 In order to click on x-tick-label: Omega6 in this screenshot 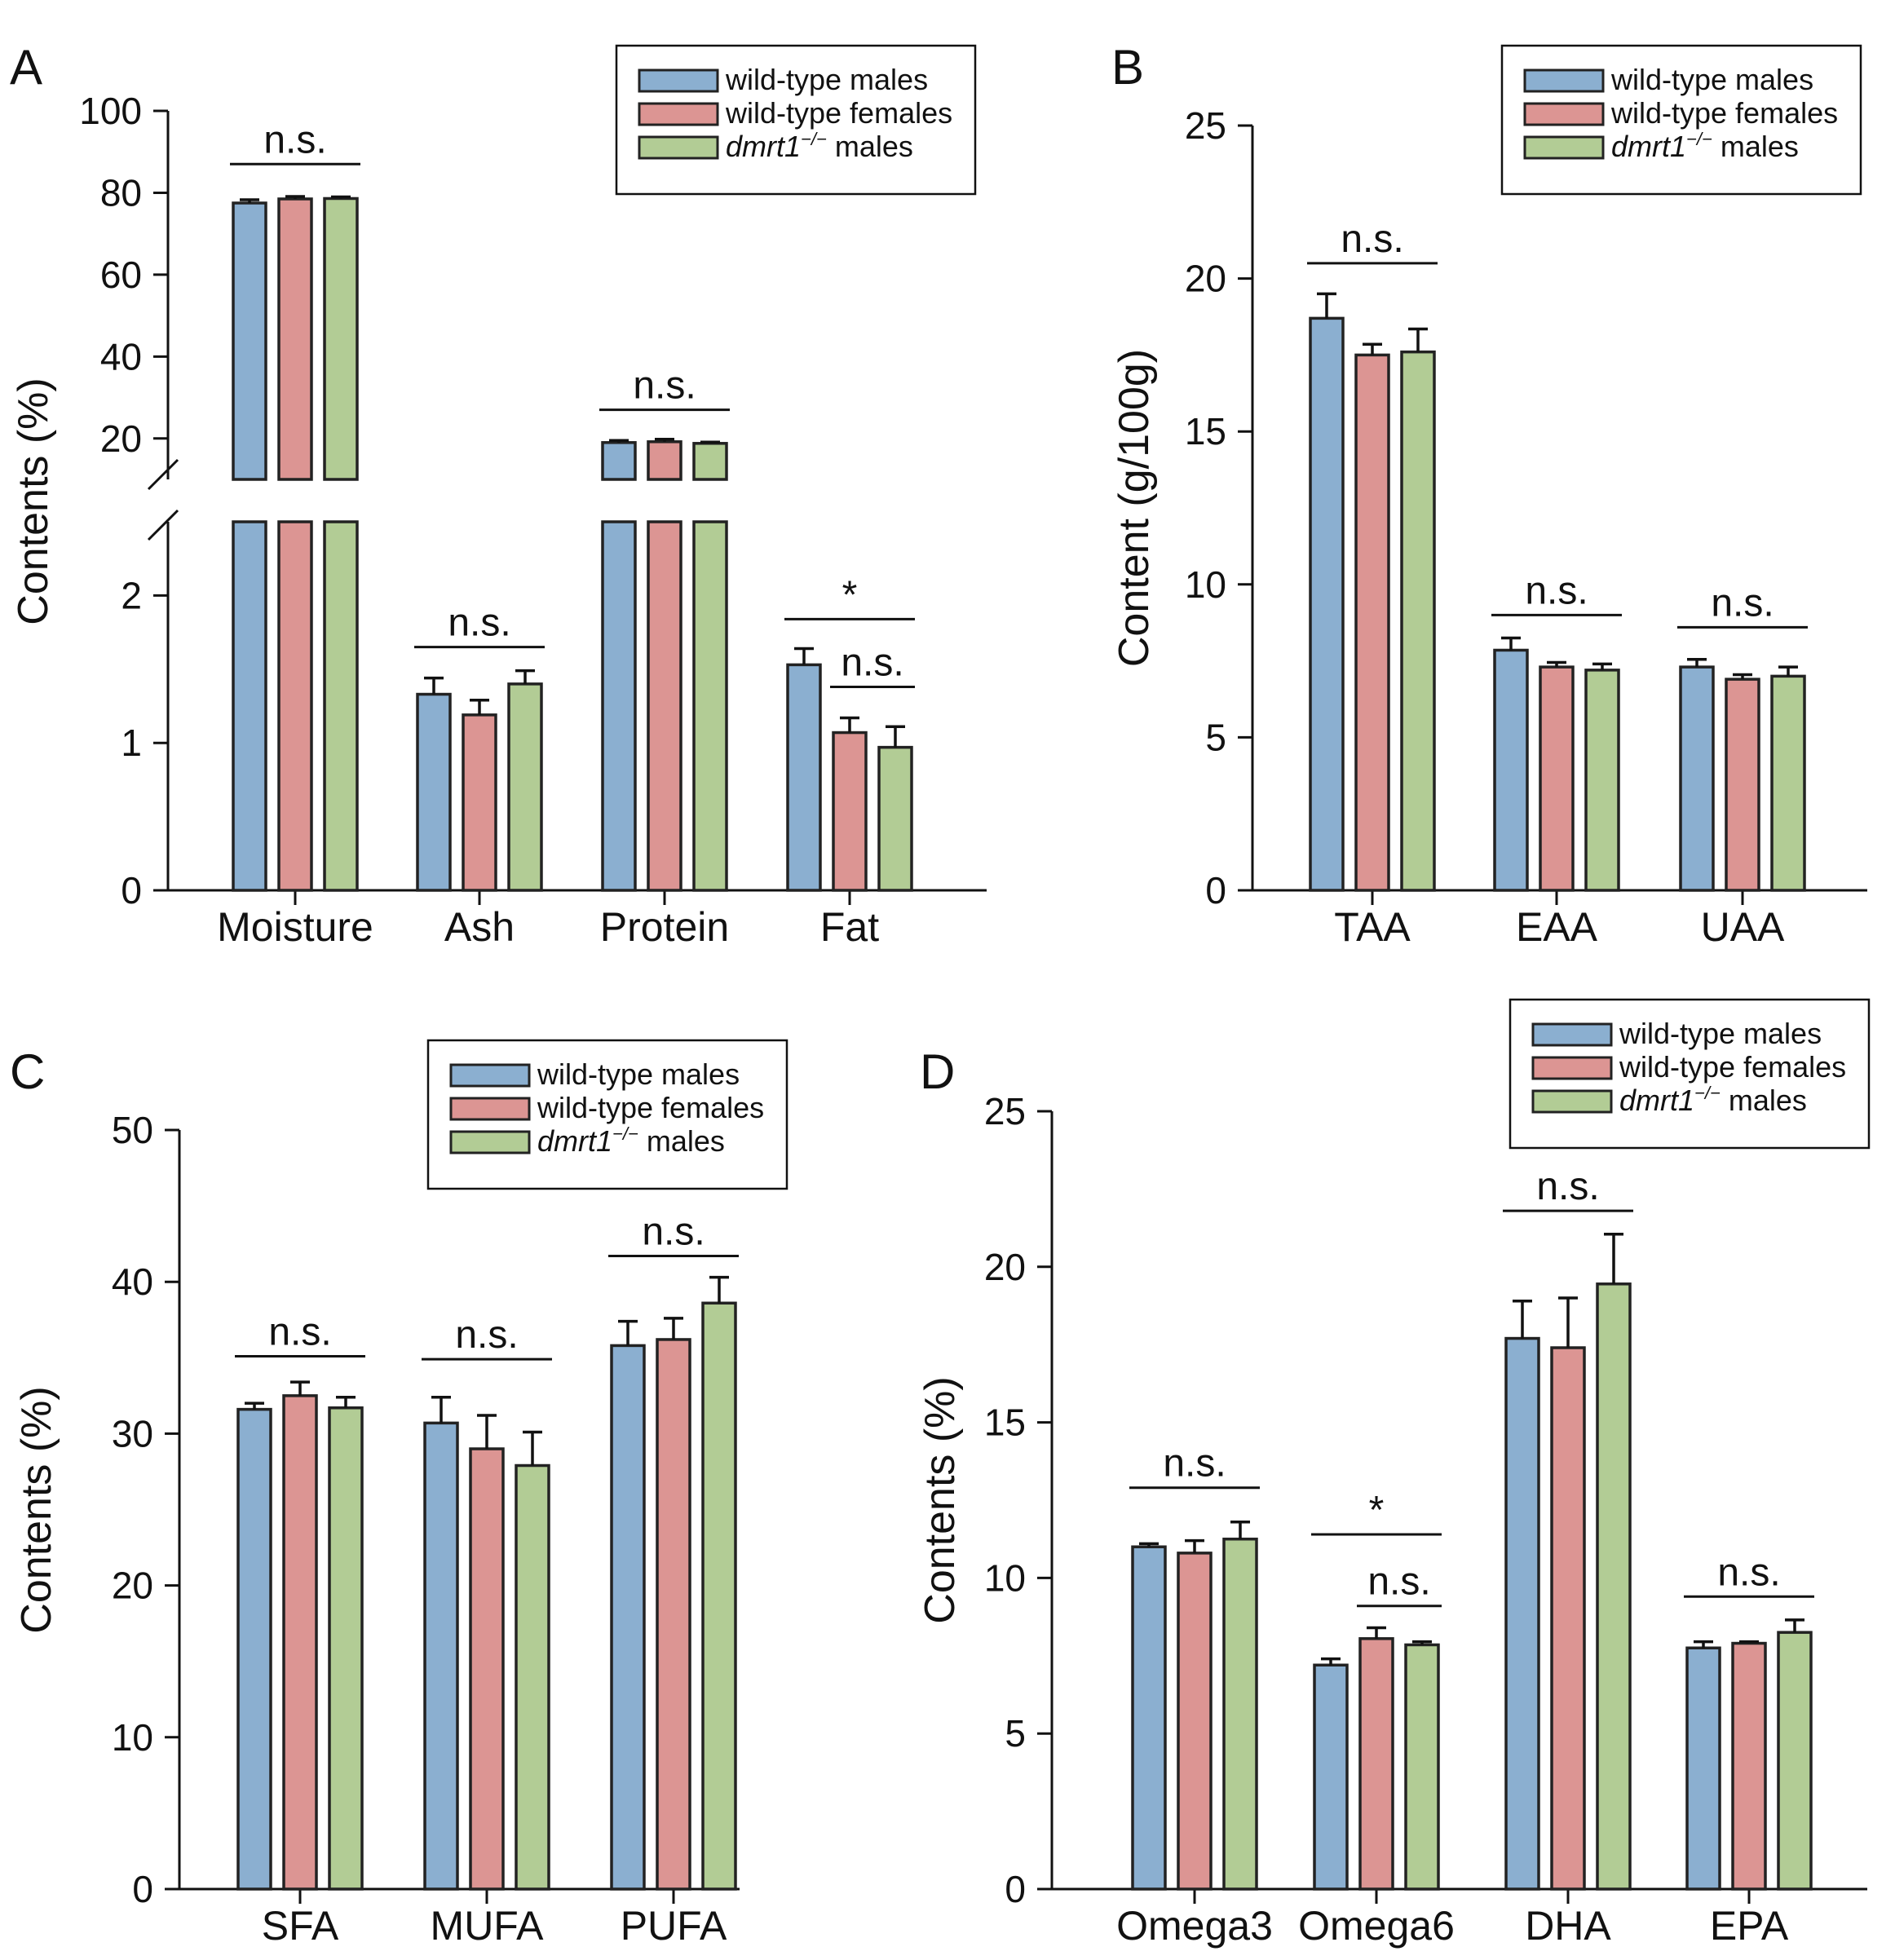, I will do `click(1376, 1926)`.